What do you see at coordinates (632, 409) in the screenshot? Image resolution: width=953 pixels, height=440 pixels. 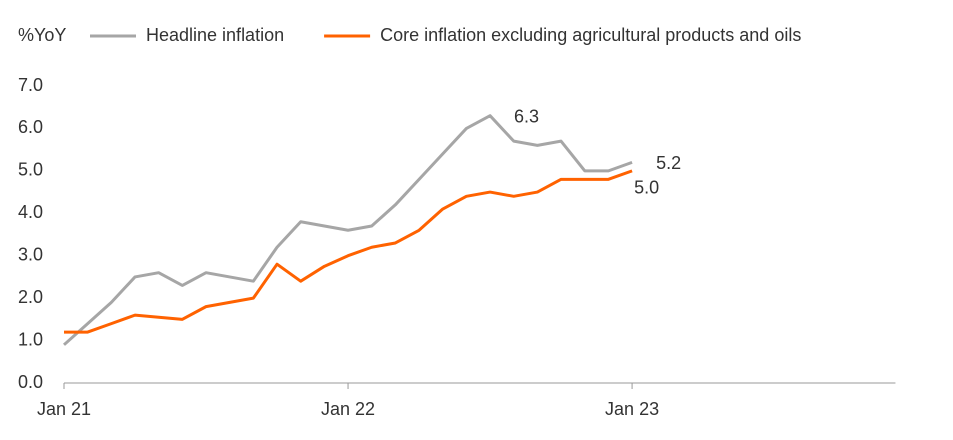 I see `x-tick-label: Jan 23` at bounding box center [632, 409].